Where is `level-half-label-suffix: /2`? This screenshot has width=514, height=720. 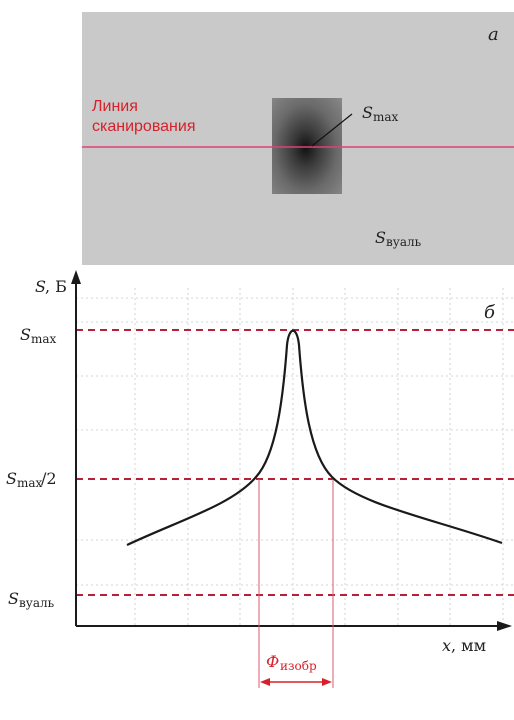
level-half-label-suffix: /2 is located at coordinates (49, 478).